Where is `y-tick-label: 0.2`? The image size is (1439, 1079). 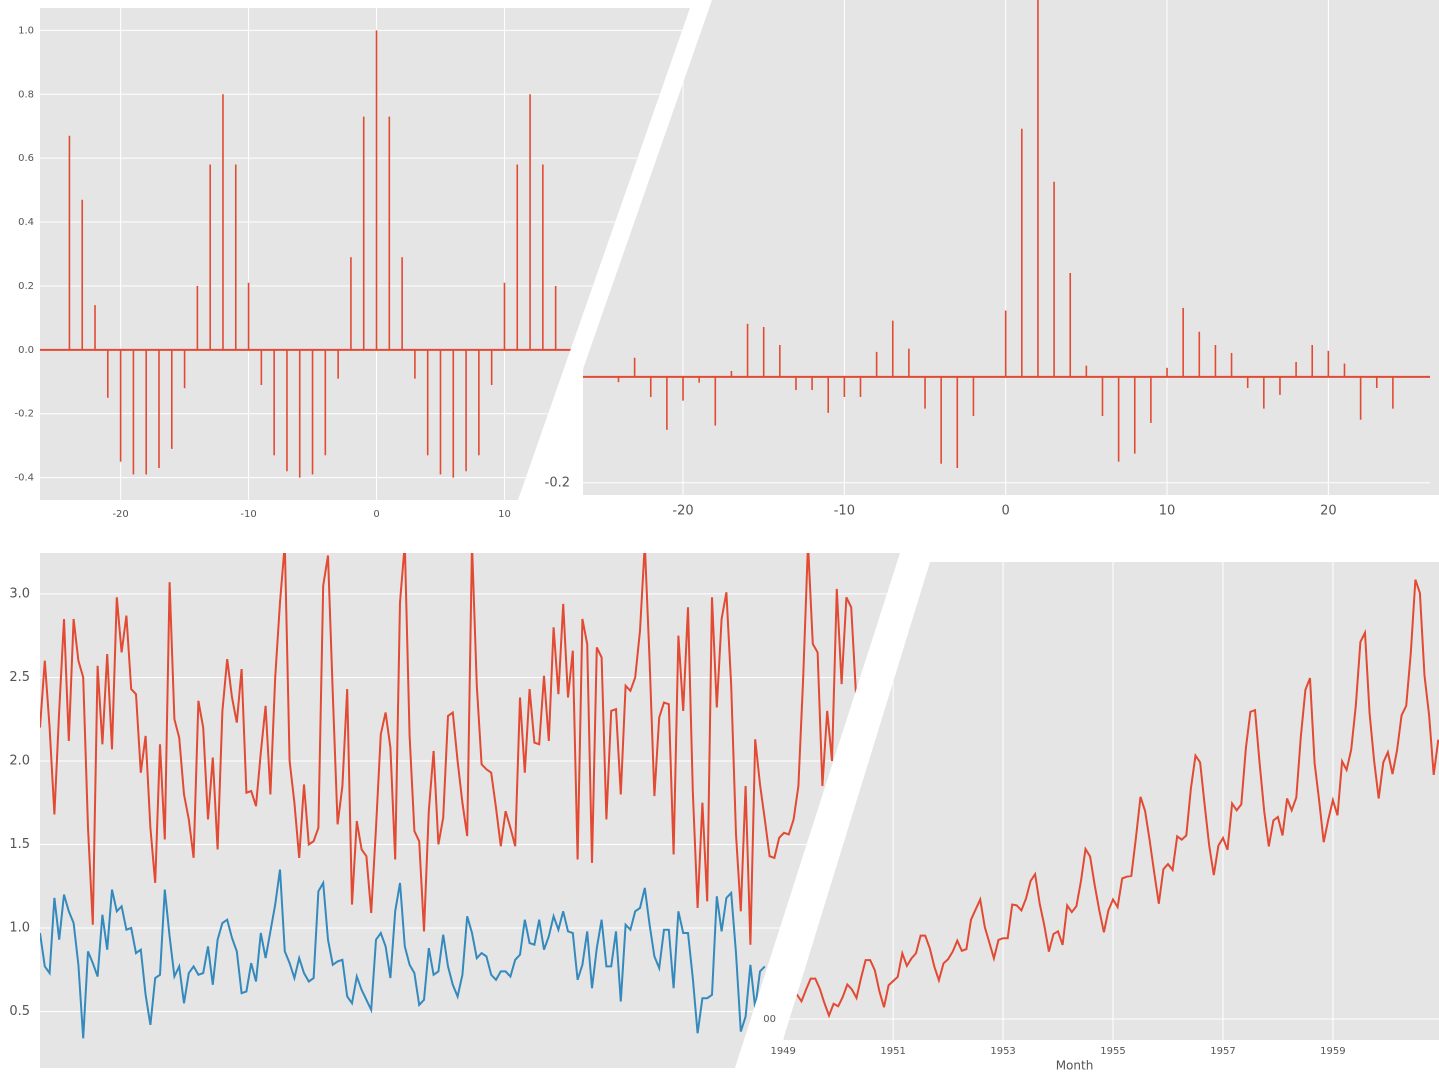 y-tick-label: 0.2 is located at coordinates (26, 286).